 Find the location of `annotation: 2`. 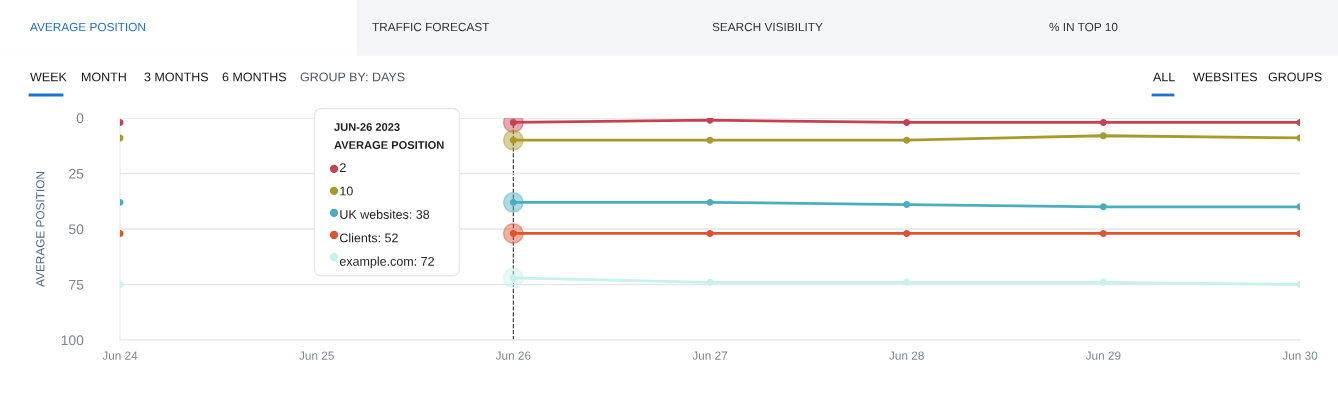

annotation: 2 is located at coordinates (342, 167).